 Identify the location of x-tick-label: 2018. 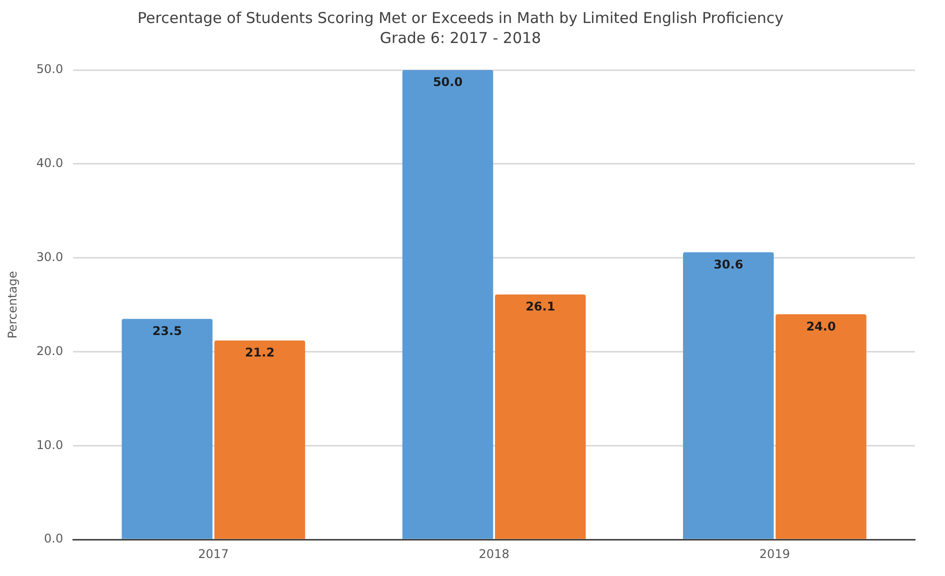
(494, 553).